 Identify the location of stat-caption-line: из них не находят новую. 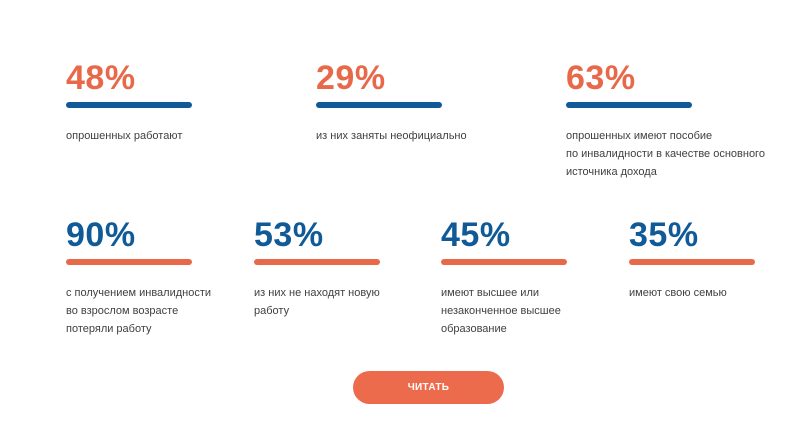
(317, 293).